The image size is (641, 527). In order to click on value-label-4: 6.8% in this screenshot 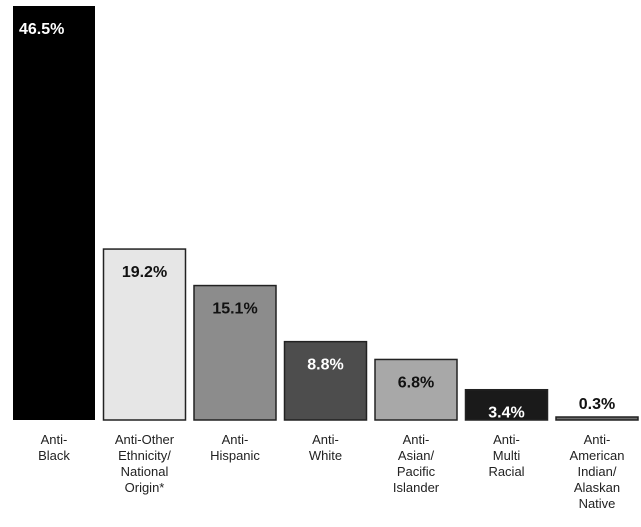, I will do `click(416, 382)`.